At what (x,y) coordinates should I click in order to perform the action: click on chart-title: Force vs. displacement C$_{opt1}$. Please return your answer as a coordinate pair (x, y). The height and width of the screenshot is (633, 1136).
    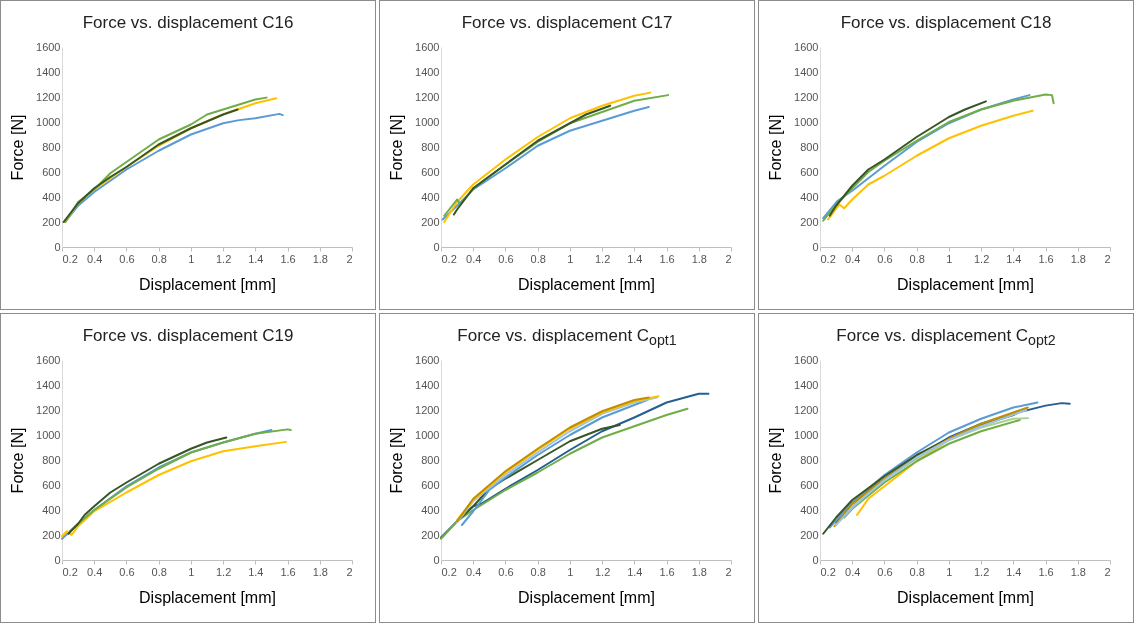
    Looking at the image, I should click on (567, 337).